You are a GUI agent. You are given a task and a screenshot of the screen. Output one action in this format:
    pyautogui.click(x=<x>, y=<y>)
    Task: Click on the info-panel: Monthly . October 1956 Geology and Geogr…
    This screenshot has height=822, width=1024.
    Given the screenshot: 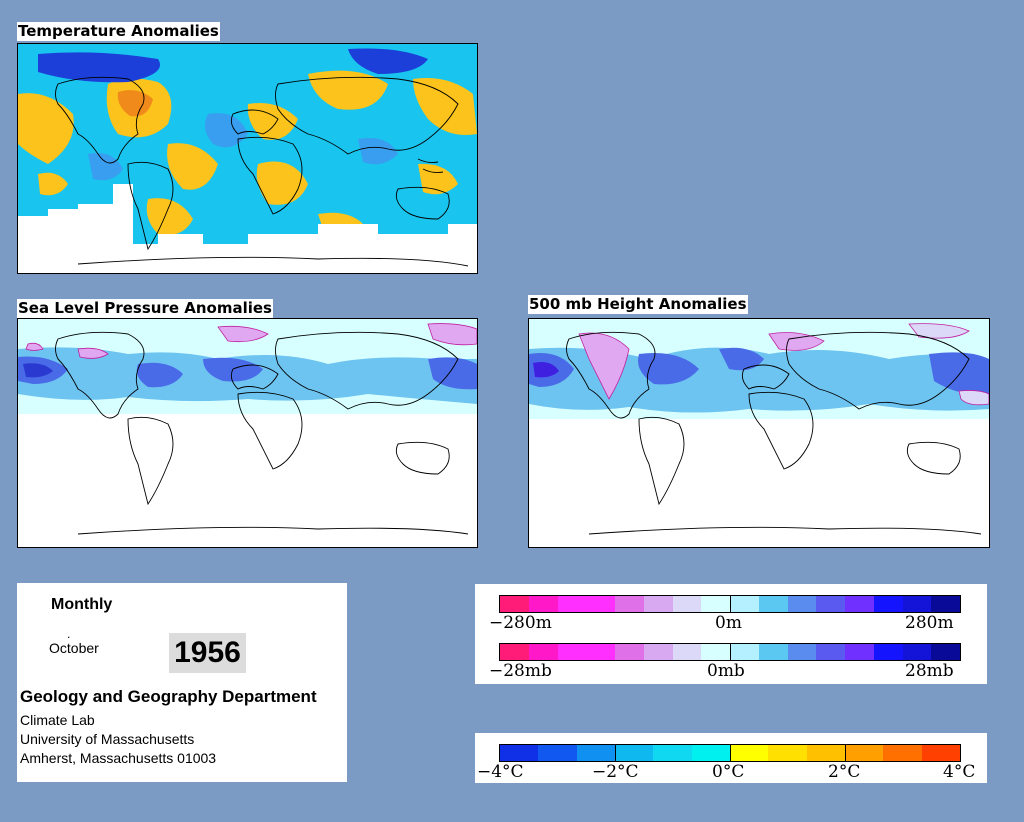 What is the action you would take?
    pyautogui.click(x=182, y=682)
    